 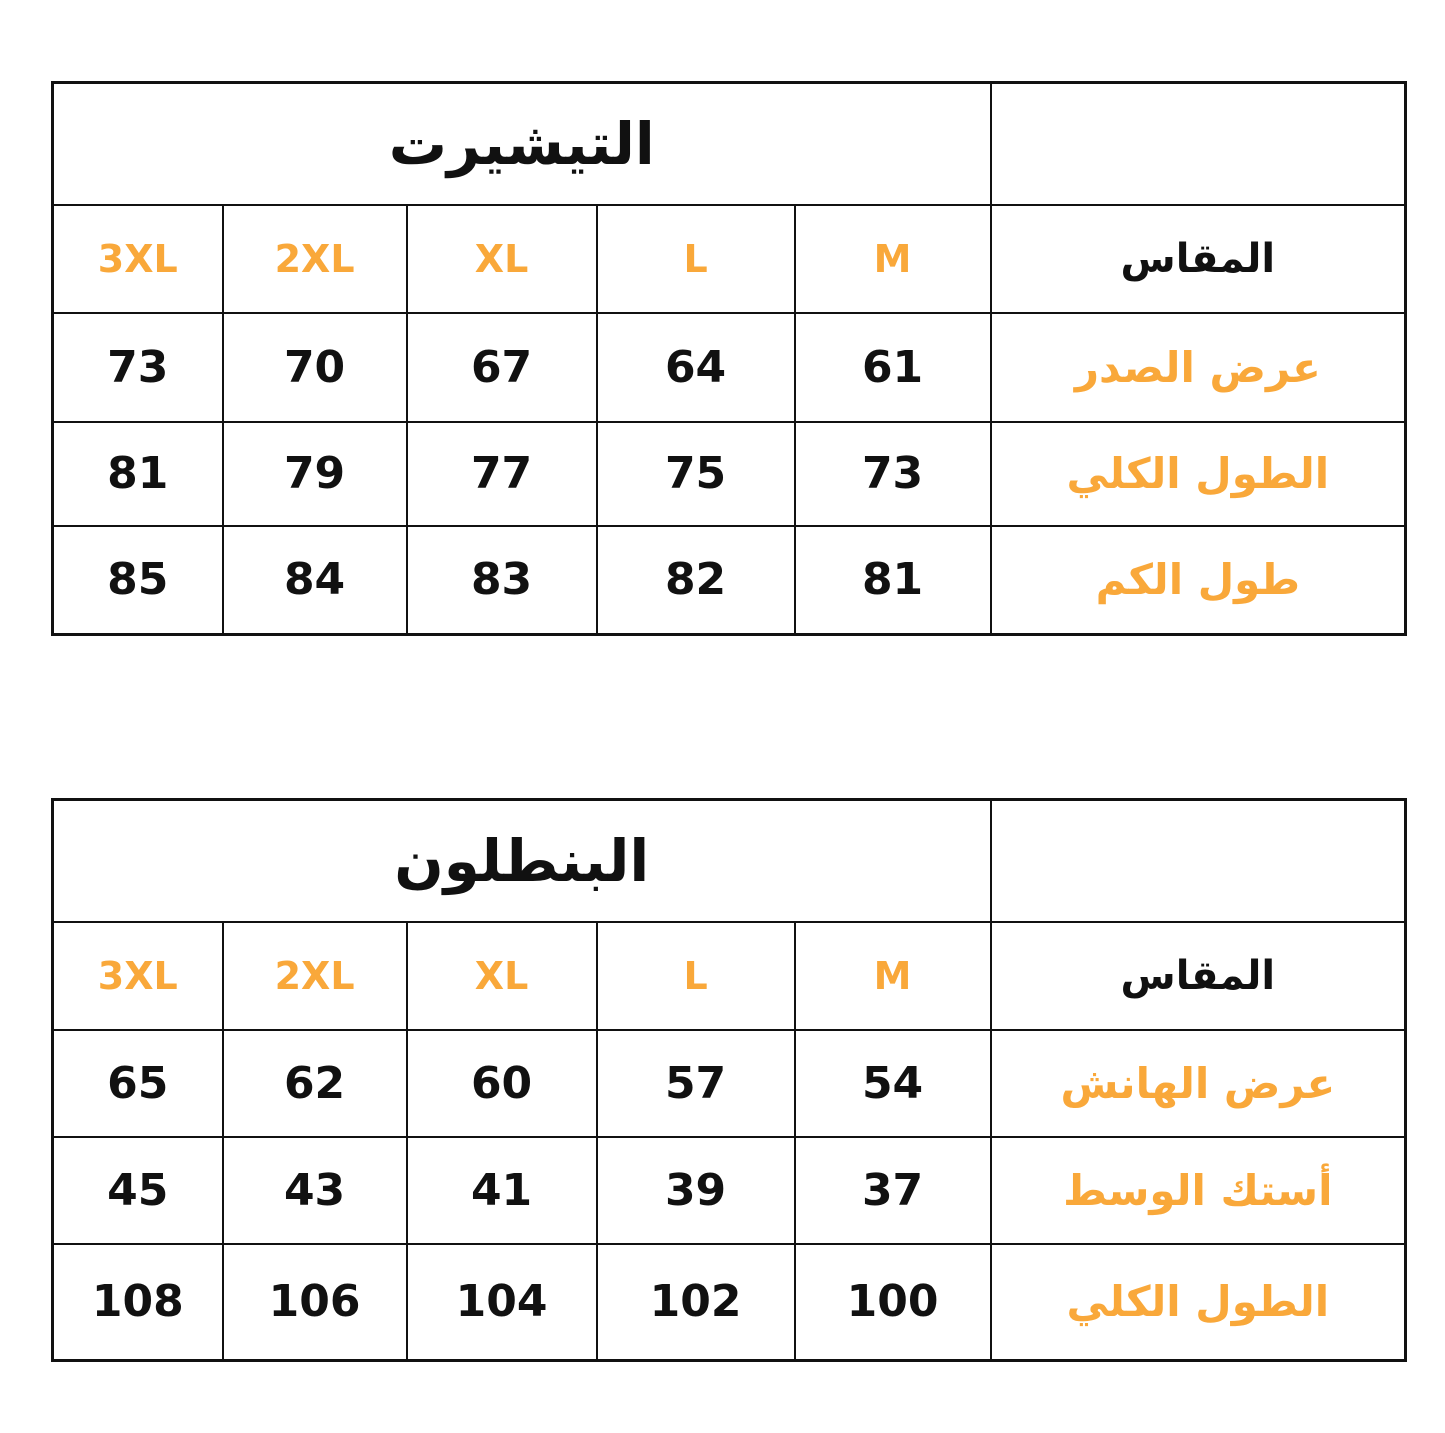 I want to click on measurement-value: 45, so click(x=137, y=1190).